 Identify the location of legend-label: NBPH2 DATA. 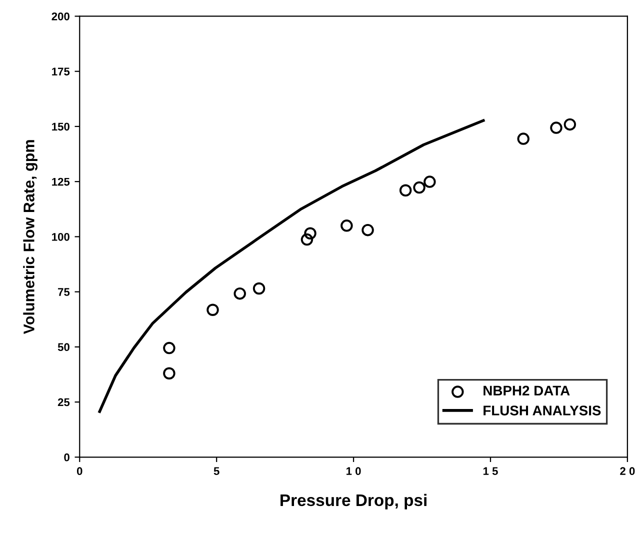
(527, 391).